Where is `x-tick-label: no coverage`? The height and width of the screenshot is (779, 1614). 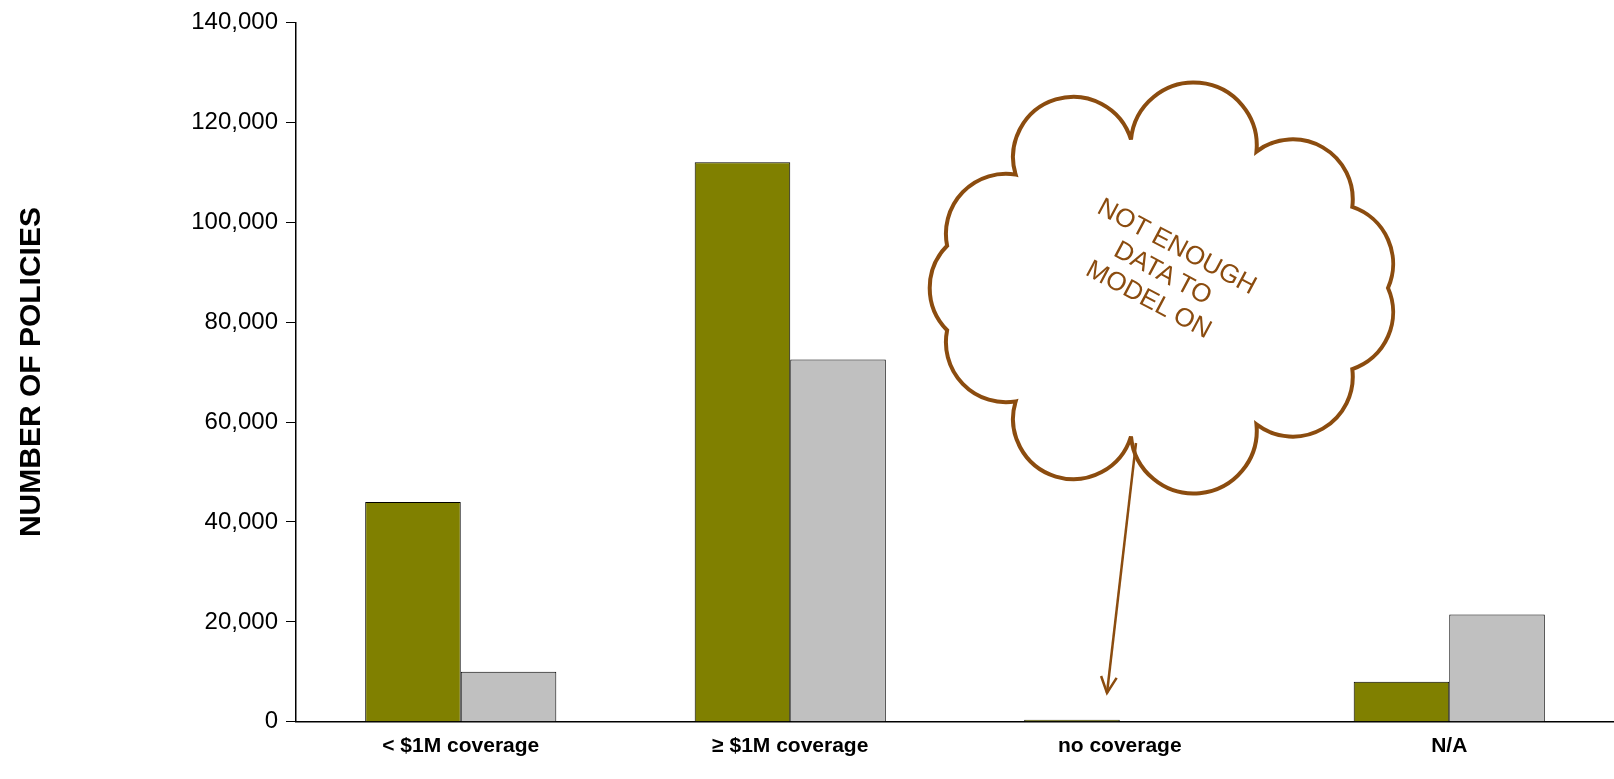
x-tick-label: no coverage is located at coordinates (1119, 745).